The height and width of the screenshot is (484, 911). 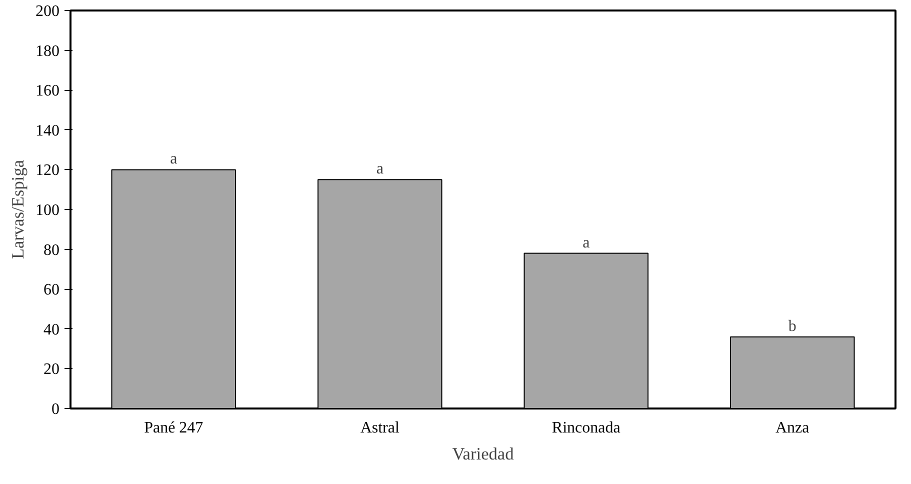 I want to click on y-tick-label: 100, so click(x=48, y=210).